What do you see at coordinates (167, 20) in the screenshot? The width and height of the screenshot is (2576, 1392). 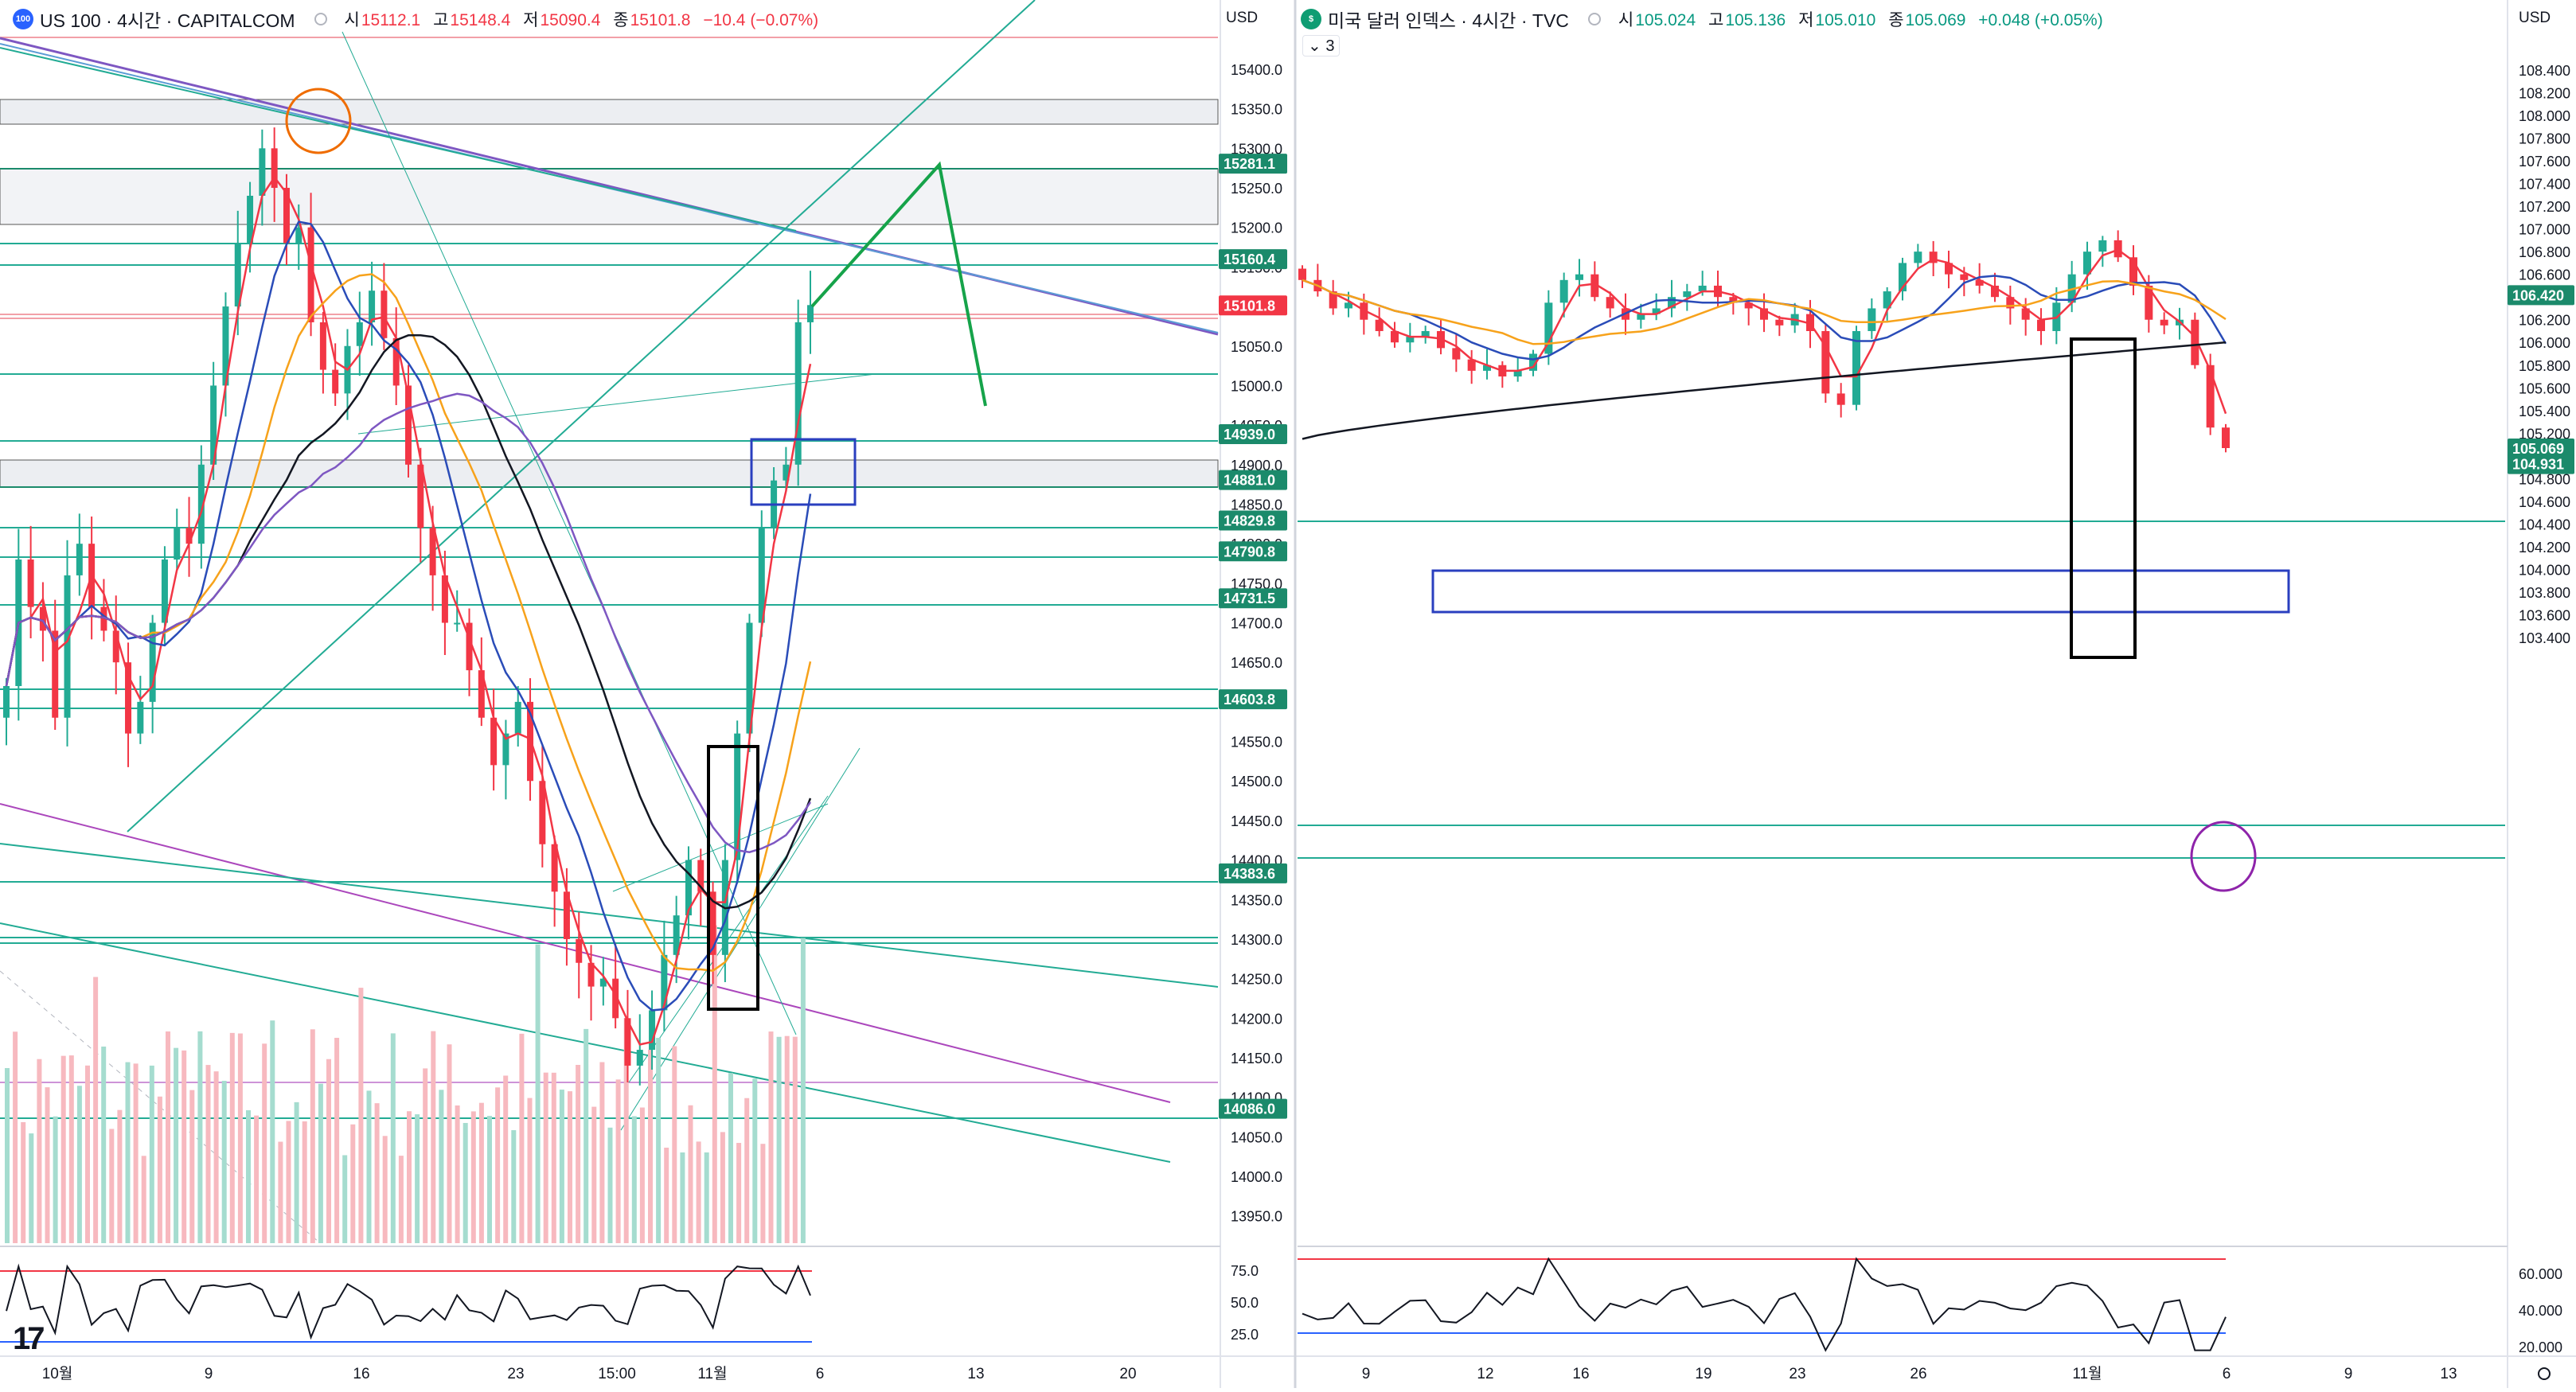 I see `left-symbol-title: US 100 · 4시간 · CAPITALCOM` at bounding box center [167, 20].